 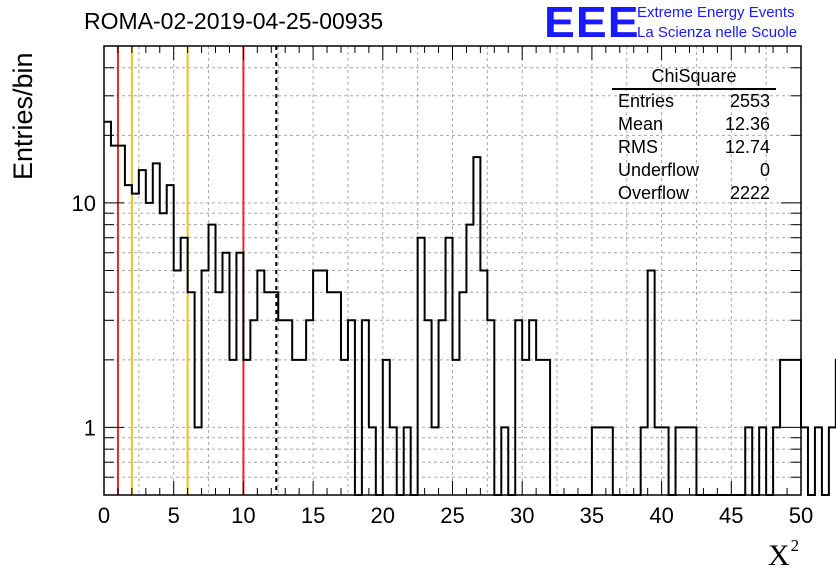 What do you see at coordinates (646, 101) in the screenshot?
I see `stats-label: Entries` at bounding box center [646, 101].